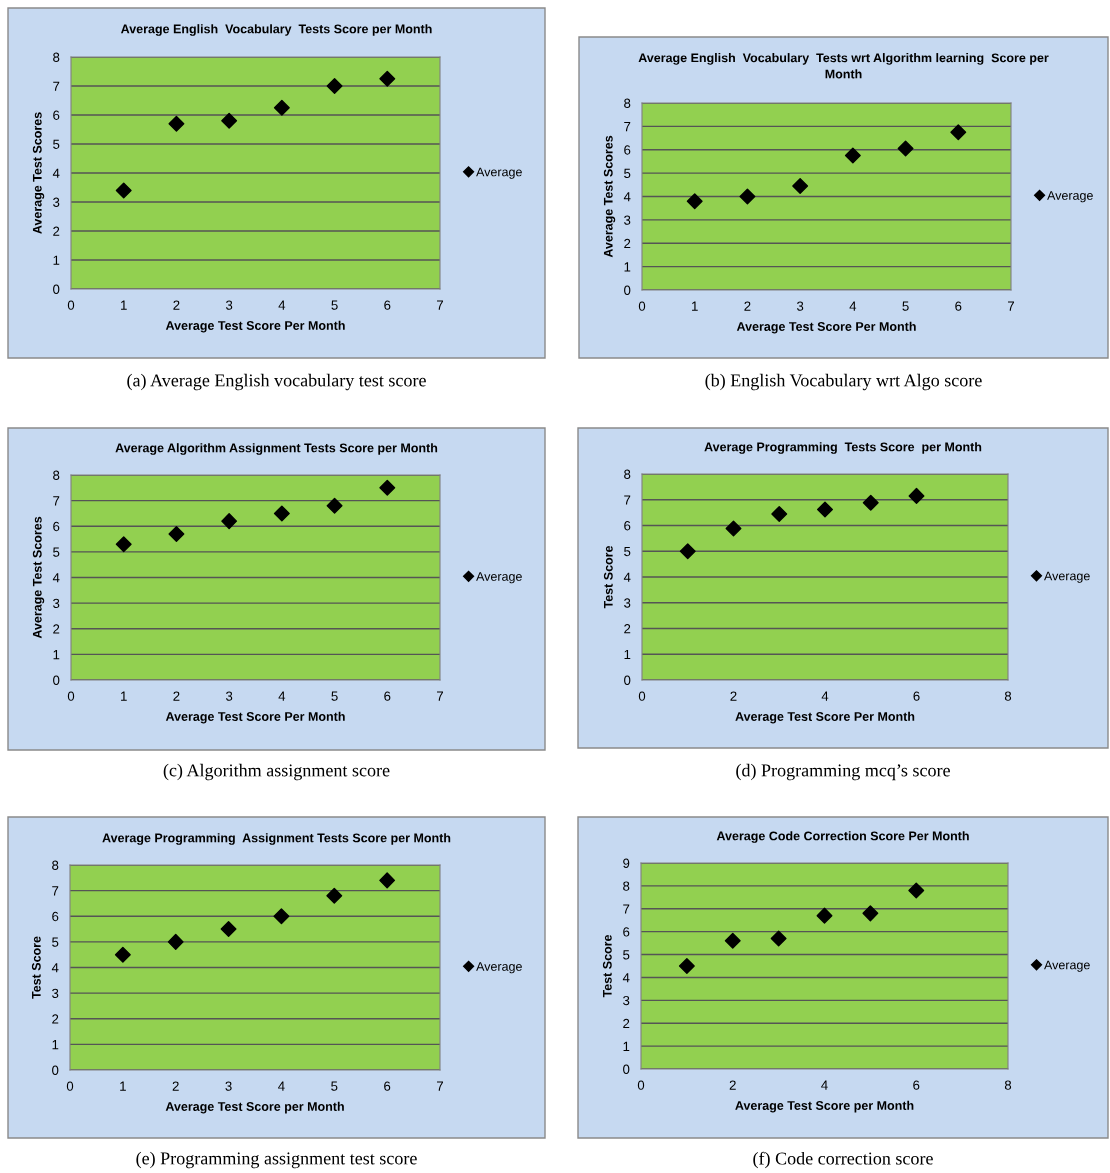 Image resolution: width=1110 pixels, height=1173 pixels. What do you see at coordinates (843, 382) in the screenshot?
I see `text: (b) English Vocabulary wrt Algo score` at bounding box center [843, 382].